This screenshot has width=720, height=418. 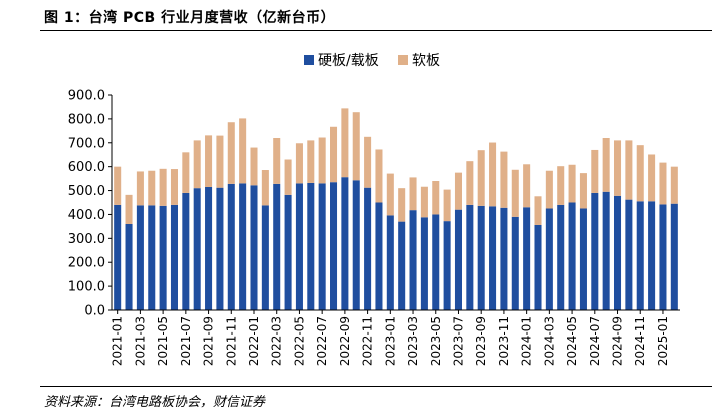 What do you see at coordinates (140, 341) in the screenshot?
I see `x-tick-label: 2021-03` at bounding box center [140, 341].